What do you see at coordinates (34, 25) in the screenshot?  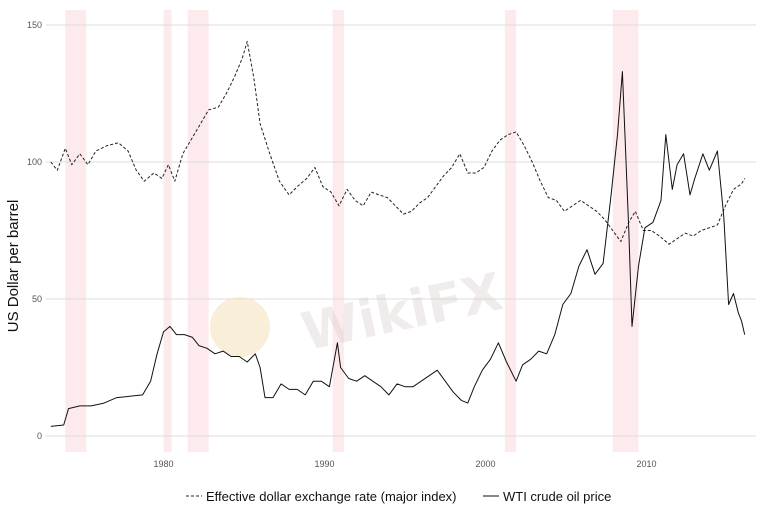 I see `y-tick-label-150: 150` at bounding box center [34, 25].